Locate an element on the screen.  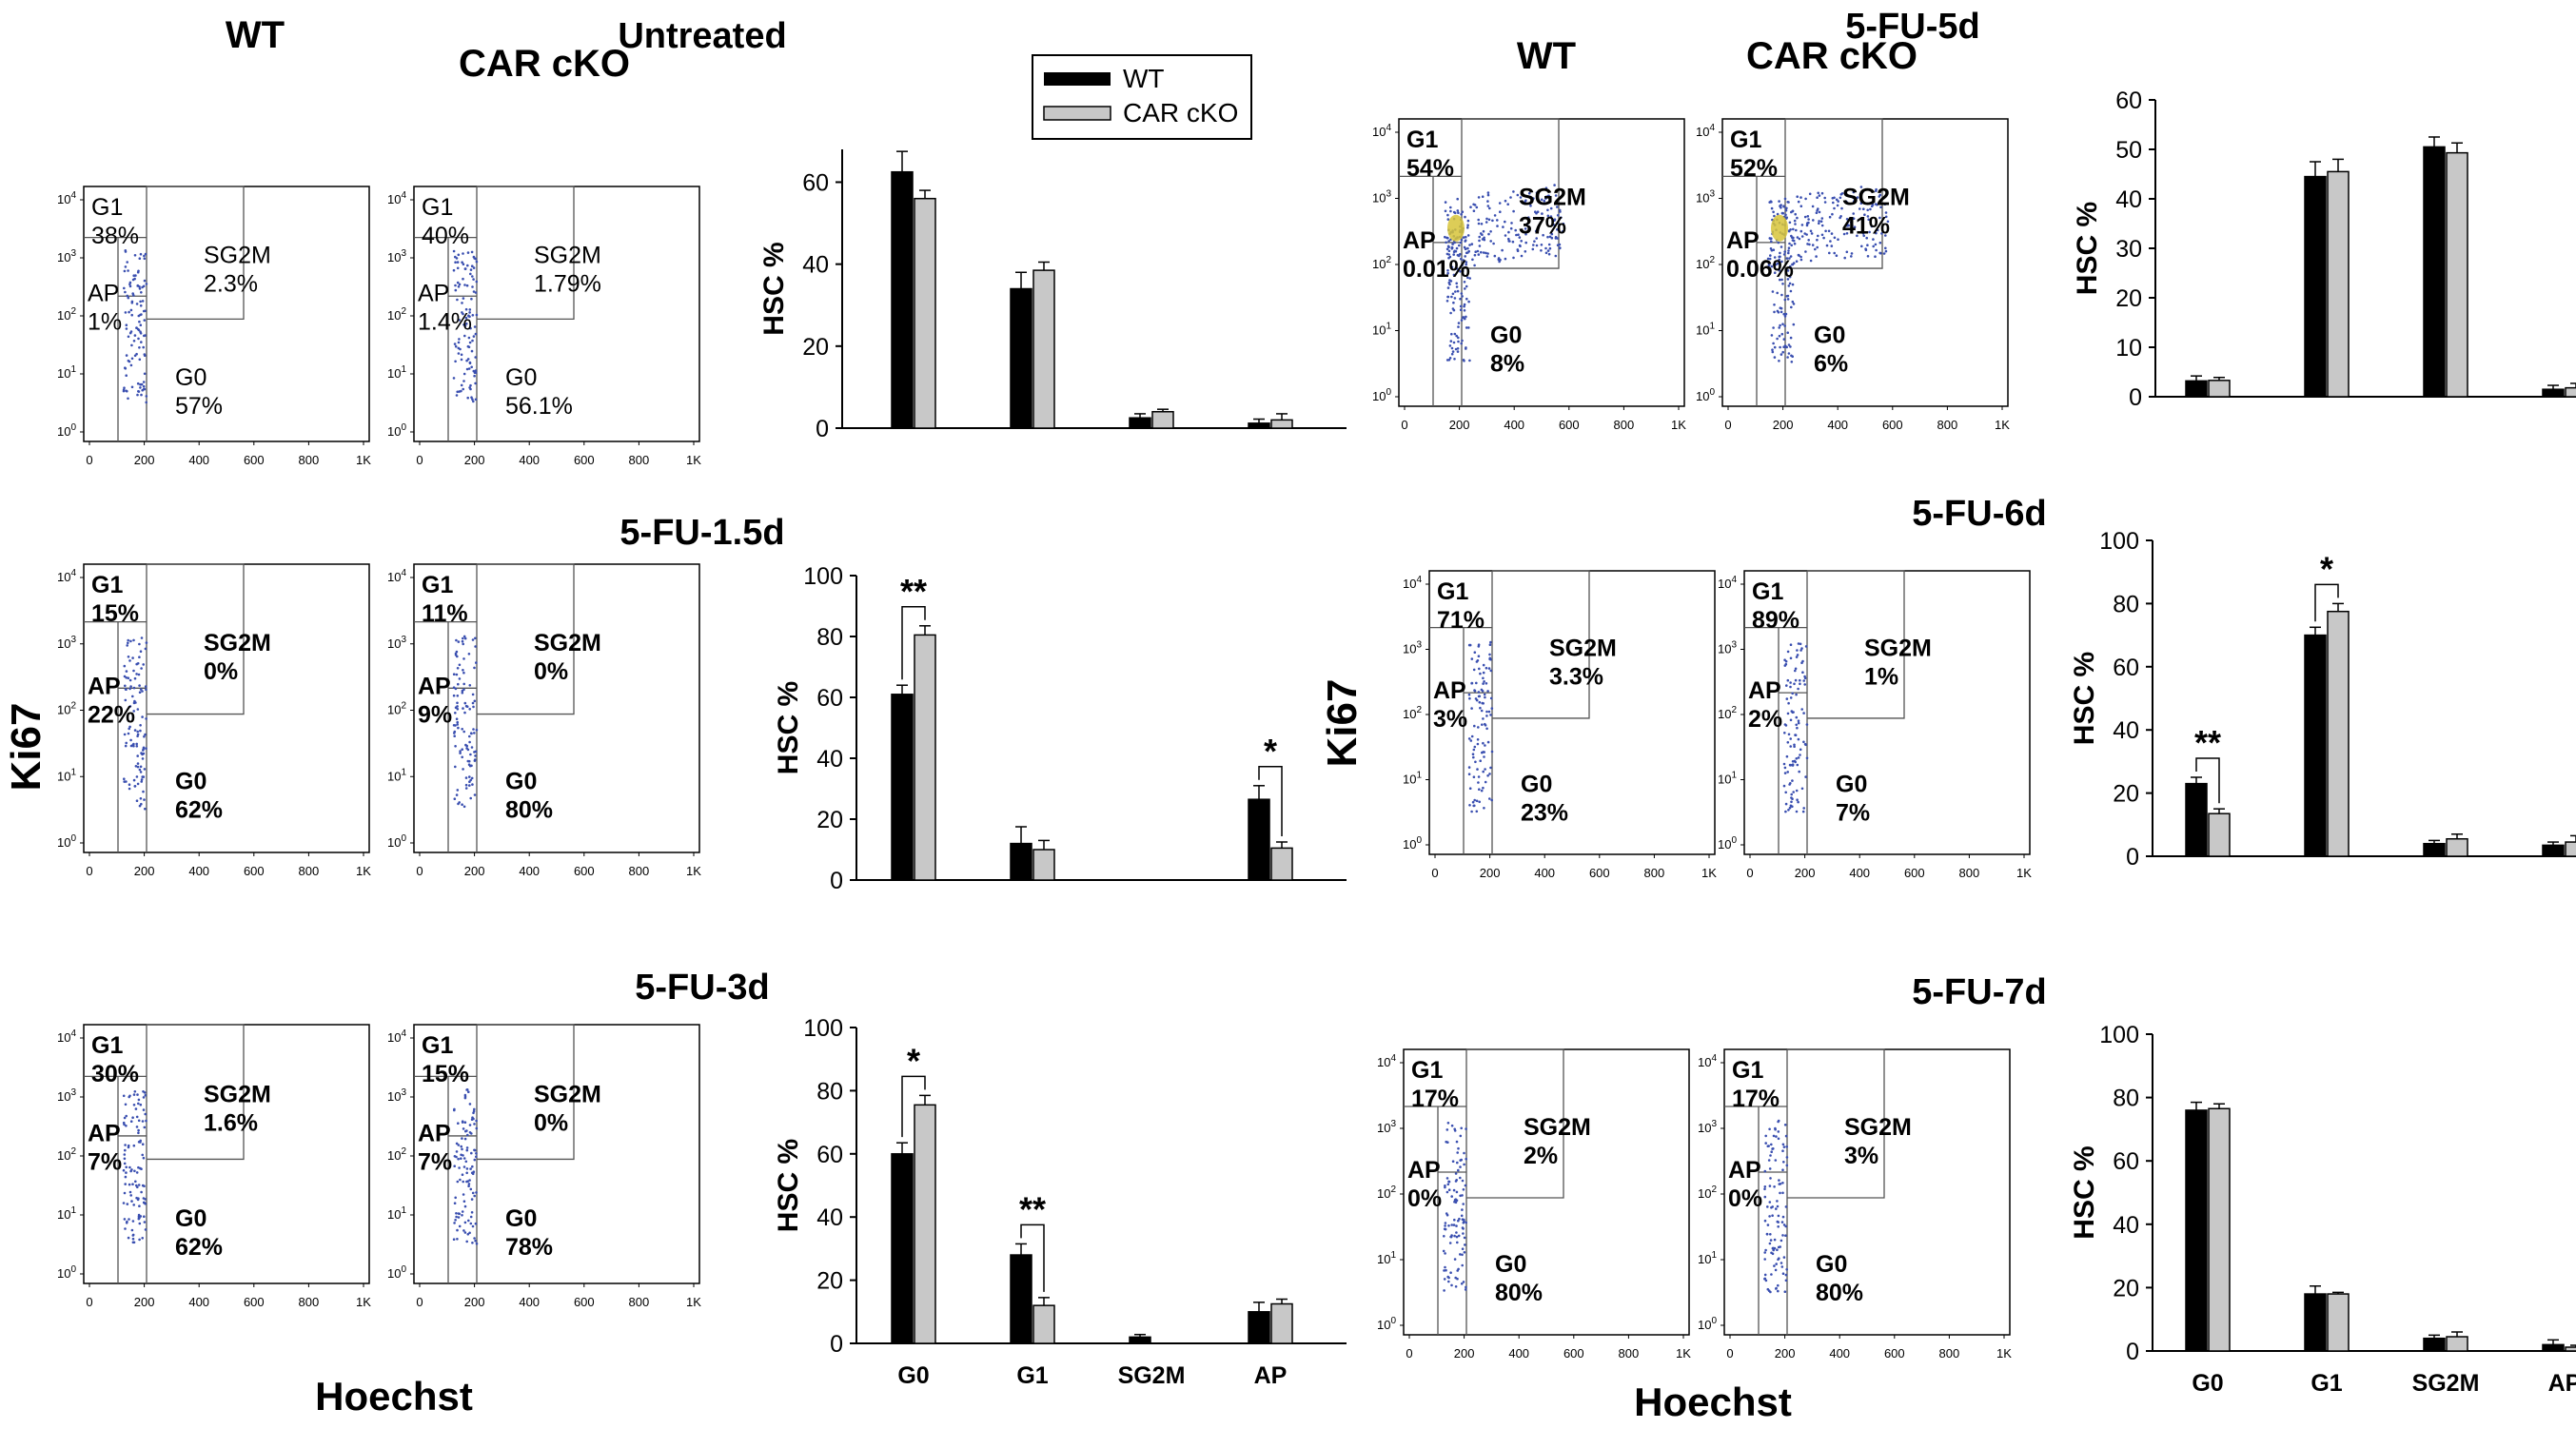
flow-xtick-label: 0 is located at coordinates (419, 1302).